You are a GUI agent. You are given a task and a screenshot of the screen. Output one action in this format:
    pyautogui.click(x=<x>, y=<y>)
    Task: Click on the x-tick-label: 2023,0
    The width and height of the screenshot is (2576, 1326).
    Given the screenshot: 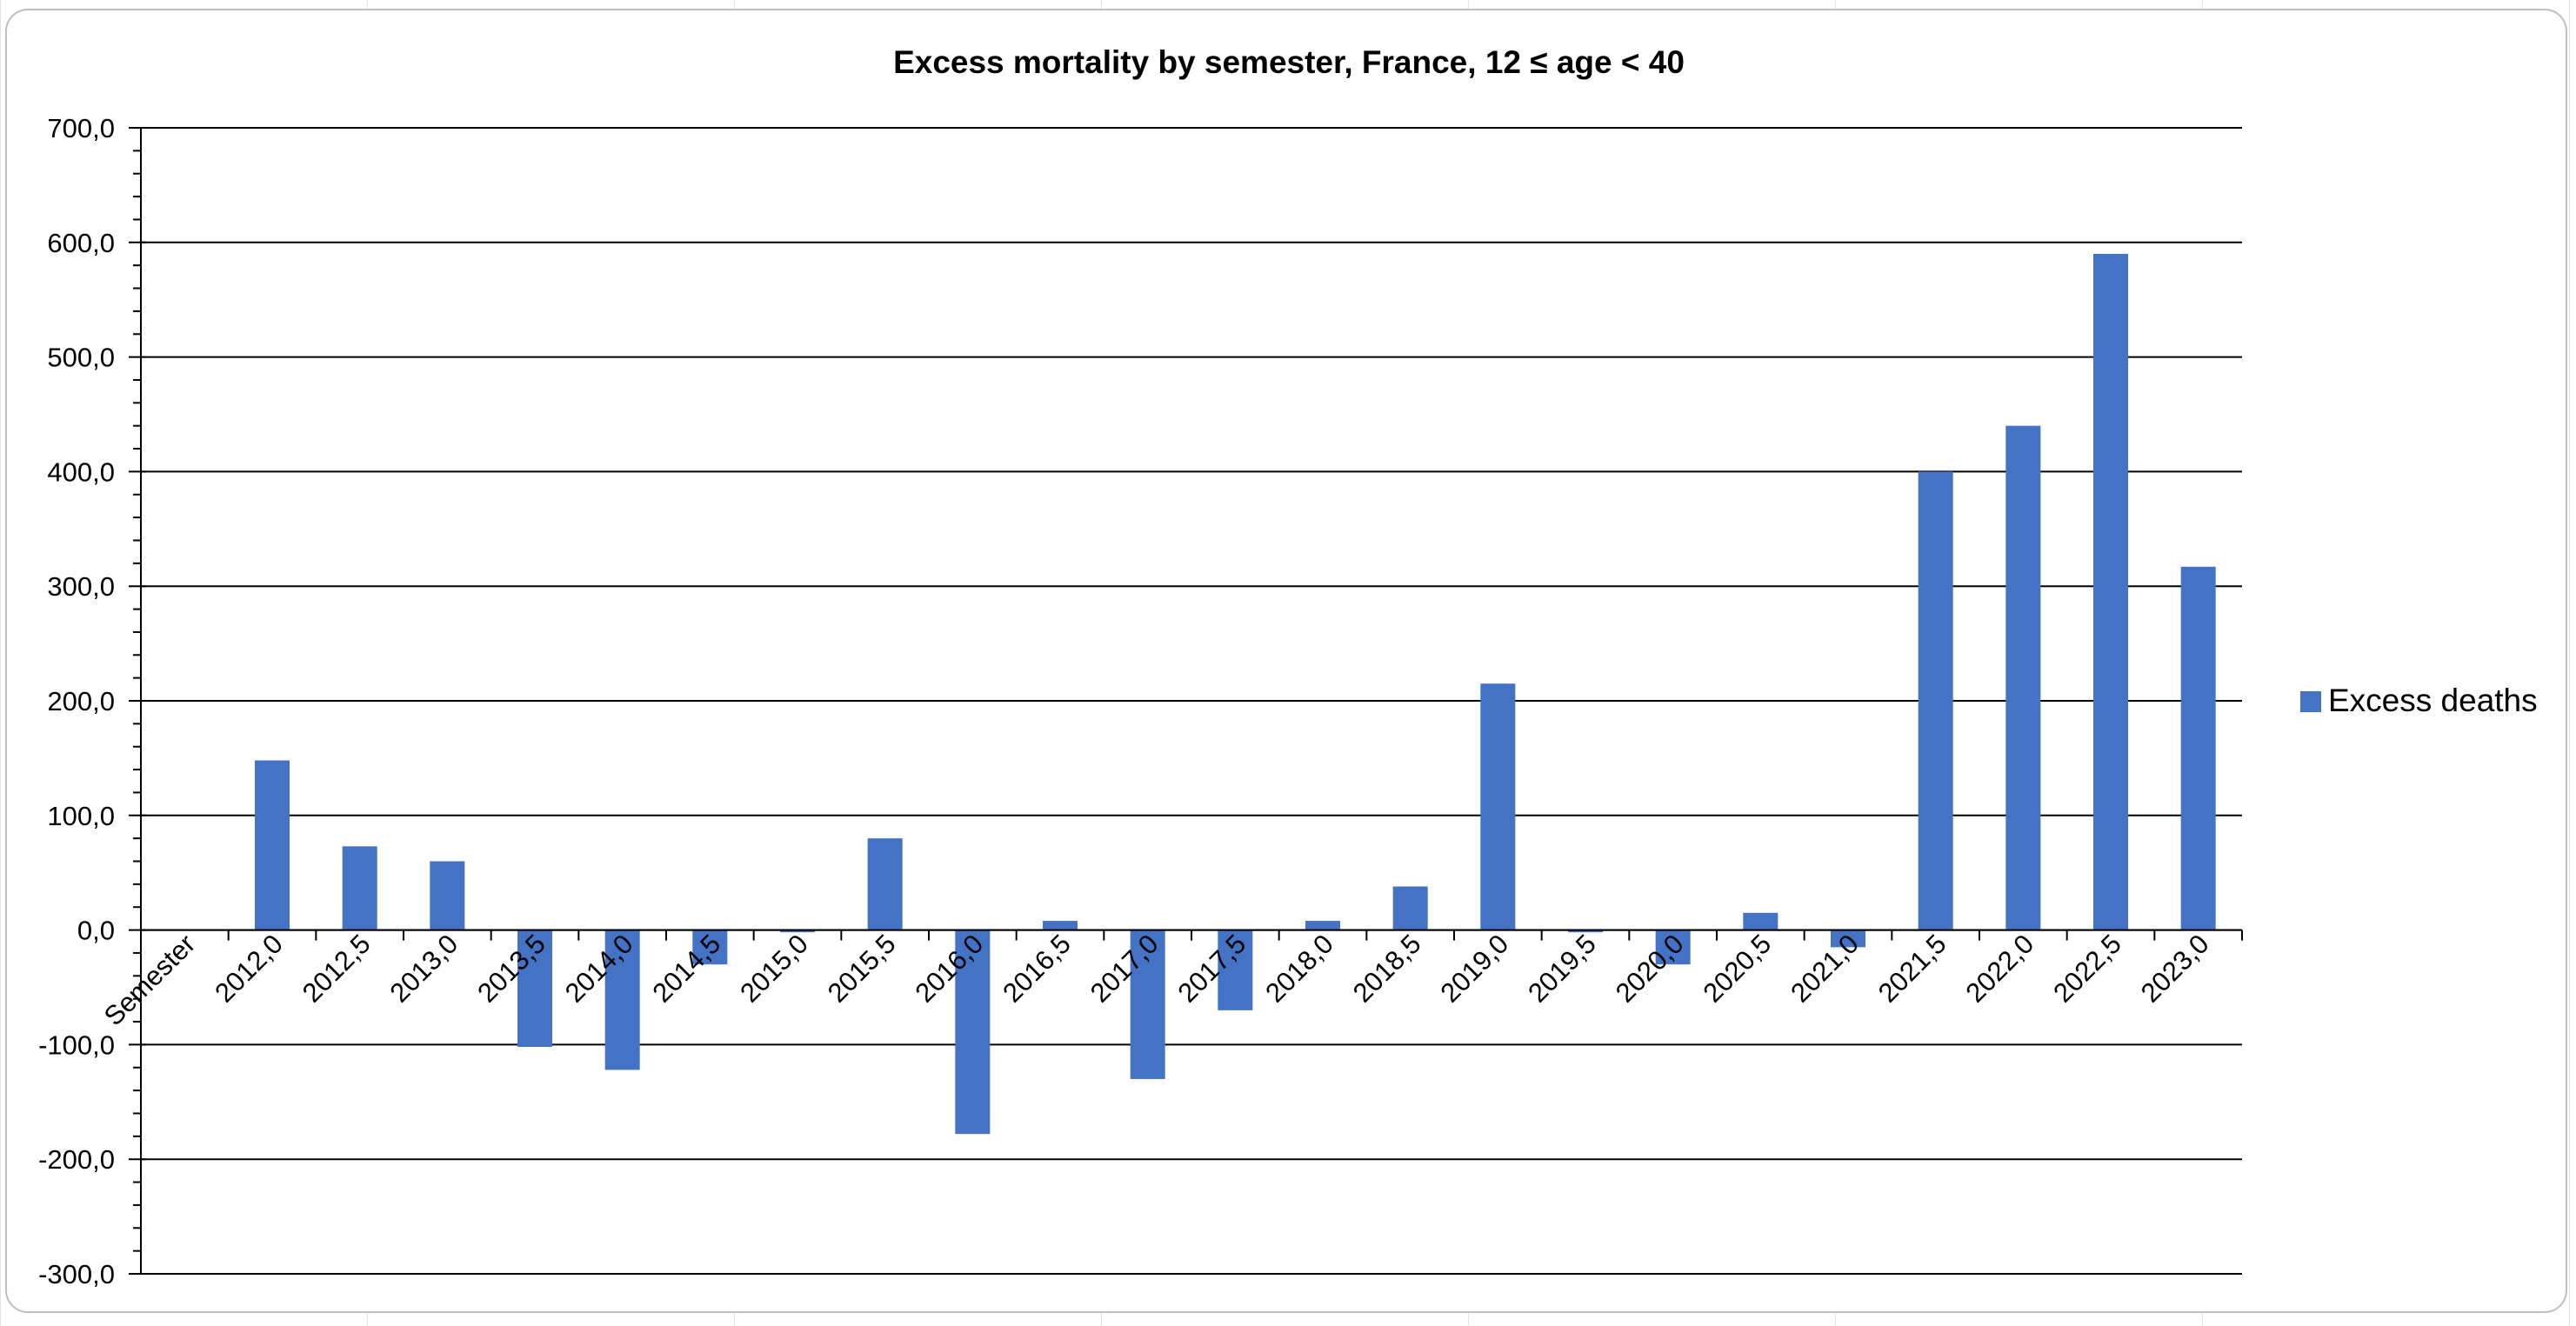 What is the action you would take?
    pyautogui.click(x=2175, y=969)
    